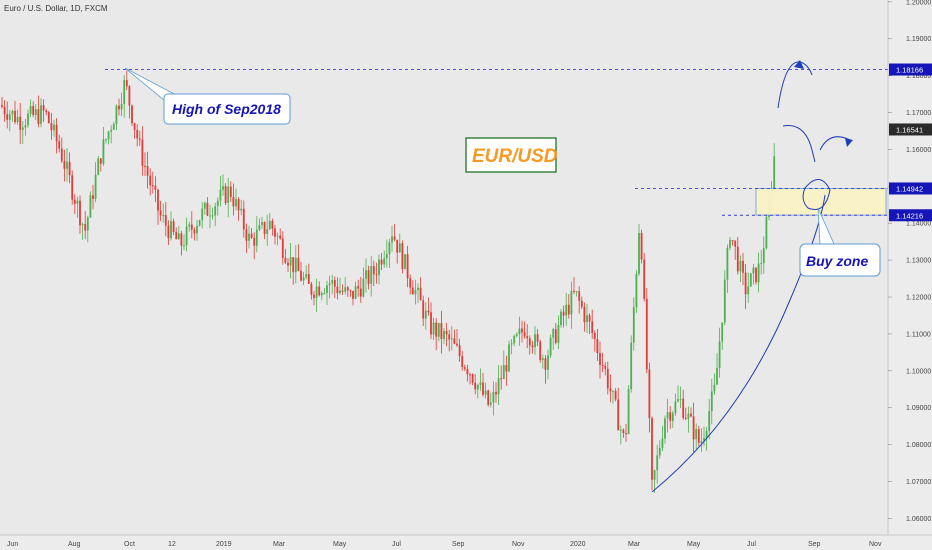 The height and width of the screenshot is (550, 932). What do you see at coordinates (634, 544) in the screenshot?
I see `x-tick-label: Mar` at bounding box center [634, 544].